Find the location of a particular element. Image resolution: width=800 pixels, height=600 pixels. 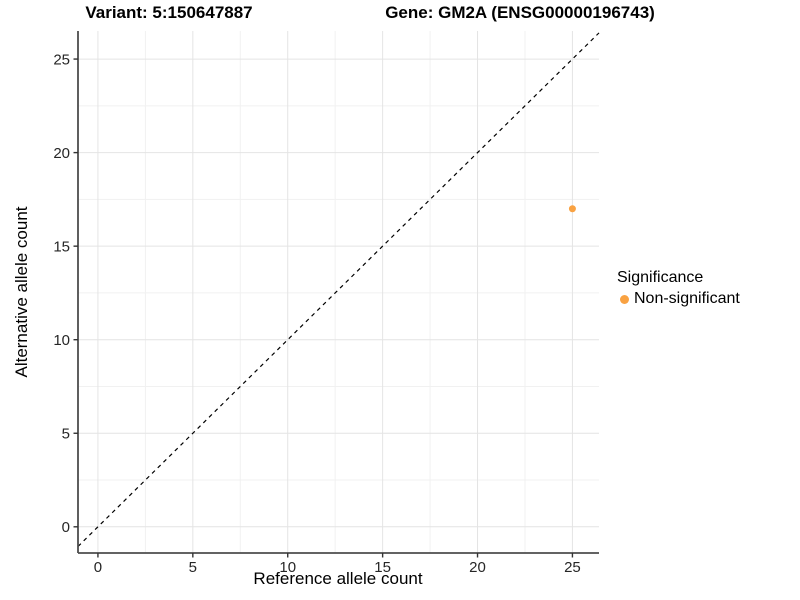

variant-title: Variant: 5:150647887 is located at coordinates (169, 12).